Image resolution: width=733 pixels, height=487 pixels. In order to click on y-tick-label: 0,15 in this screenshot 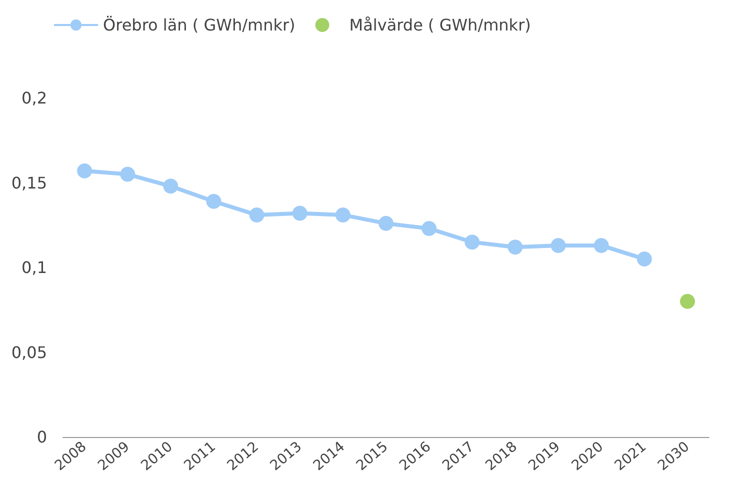, I will do `click(29, 182)`.